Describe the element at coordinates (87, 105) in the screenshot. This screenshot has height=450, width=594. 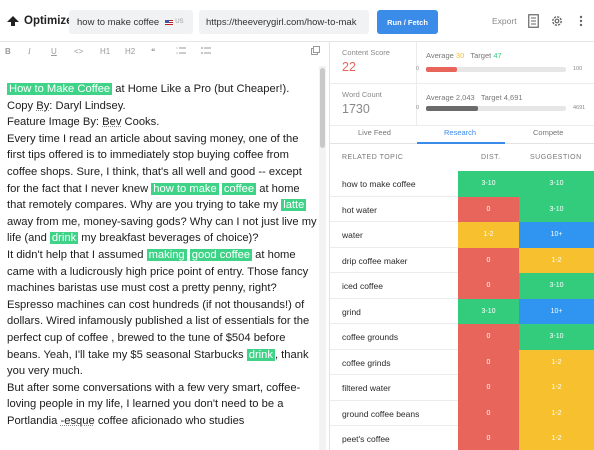
I see `text-span: : Daryl Lindsey.` at that location.